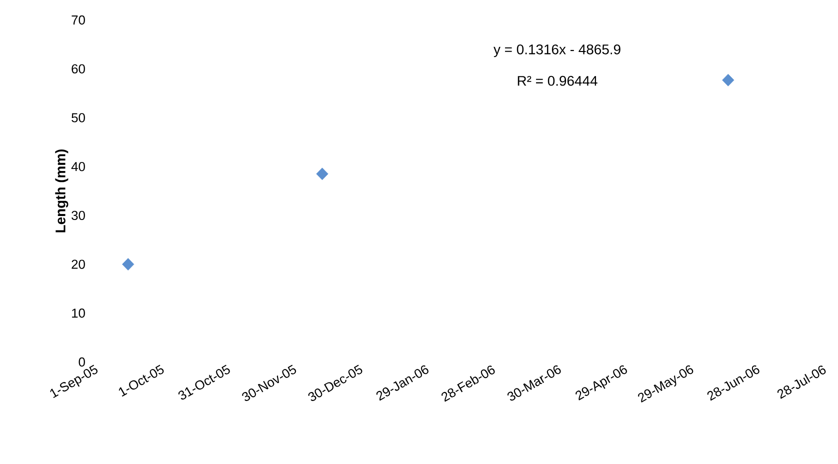  What do you see at coordinates (61, 190) in the screenshot?
I see `y-axis-title: Length (mm)` at bounding box center [61, 190].